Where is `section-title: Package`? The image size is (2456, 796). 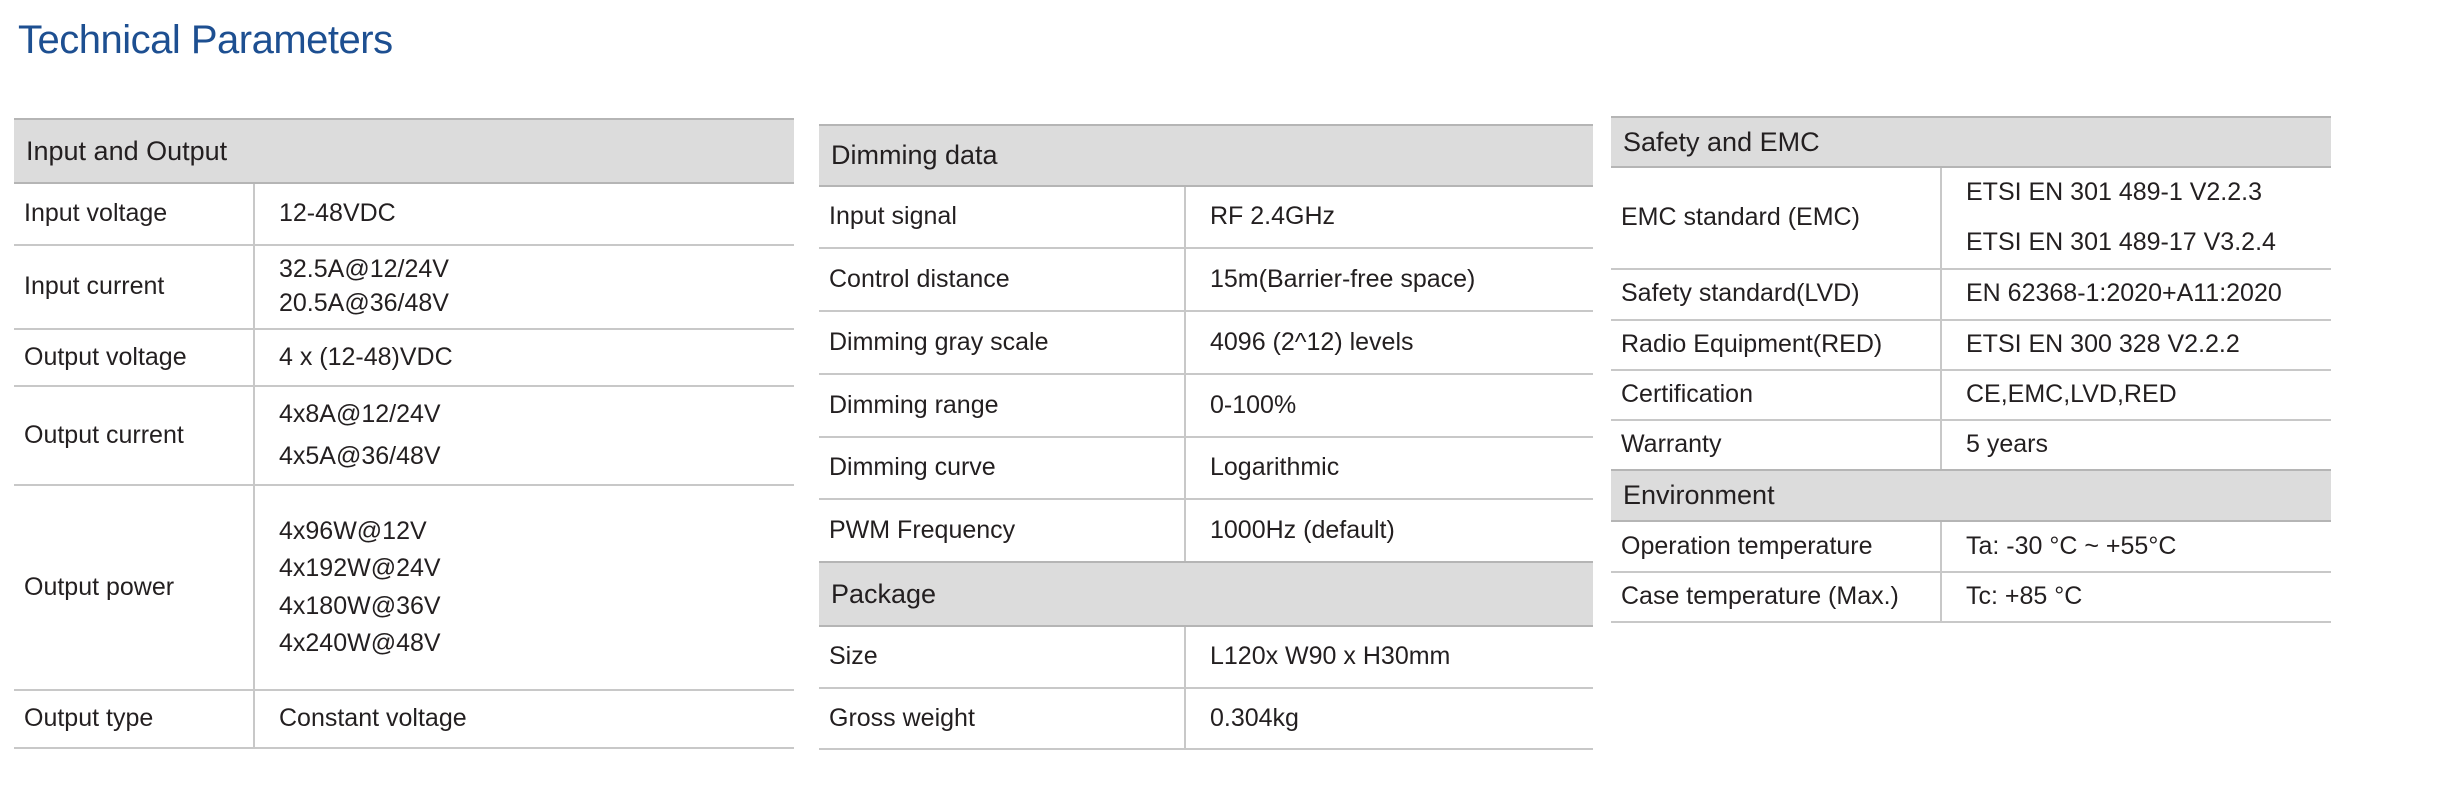 section-title: Package is located at coordinates (1206, 594).